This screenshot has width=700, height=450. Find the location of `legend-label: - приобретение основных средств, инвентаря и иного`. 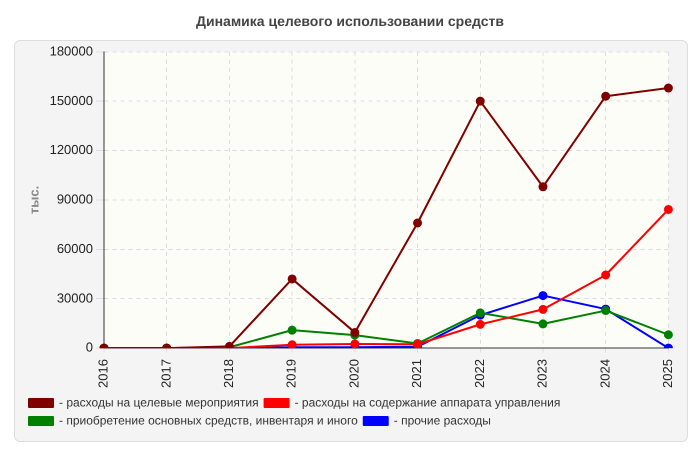

legend-label: - приобретение основных средств, инвентаря и иного is located at coordinates (208, 420).